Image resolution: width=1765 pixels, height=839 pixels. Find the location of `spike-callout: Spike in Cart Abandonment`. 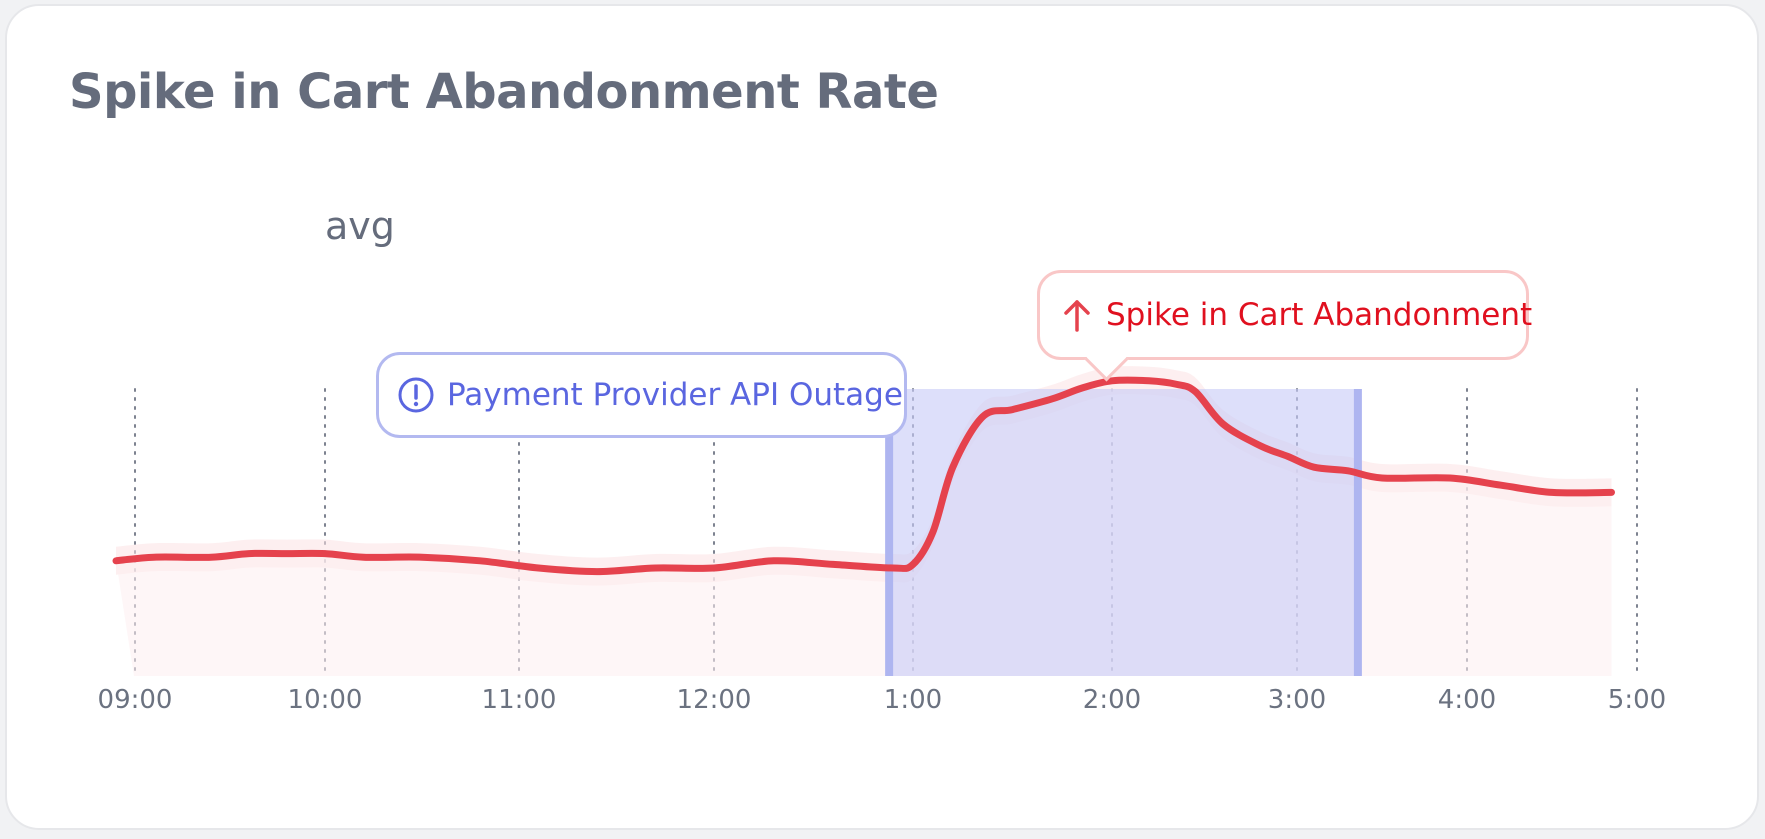

spike-callout: Spike in Cart Abandonment is located at coordinates (1285, 326).